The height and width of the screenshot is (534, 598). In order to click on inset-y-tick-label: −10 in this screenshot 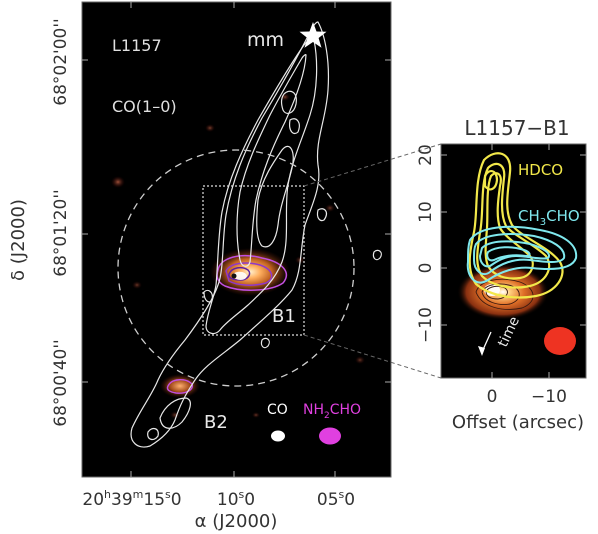, I will do `click(426, 325)`.